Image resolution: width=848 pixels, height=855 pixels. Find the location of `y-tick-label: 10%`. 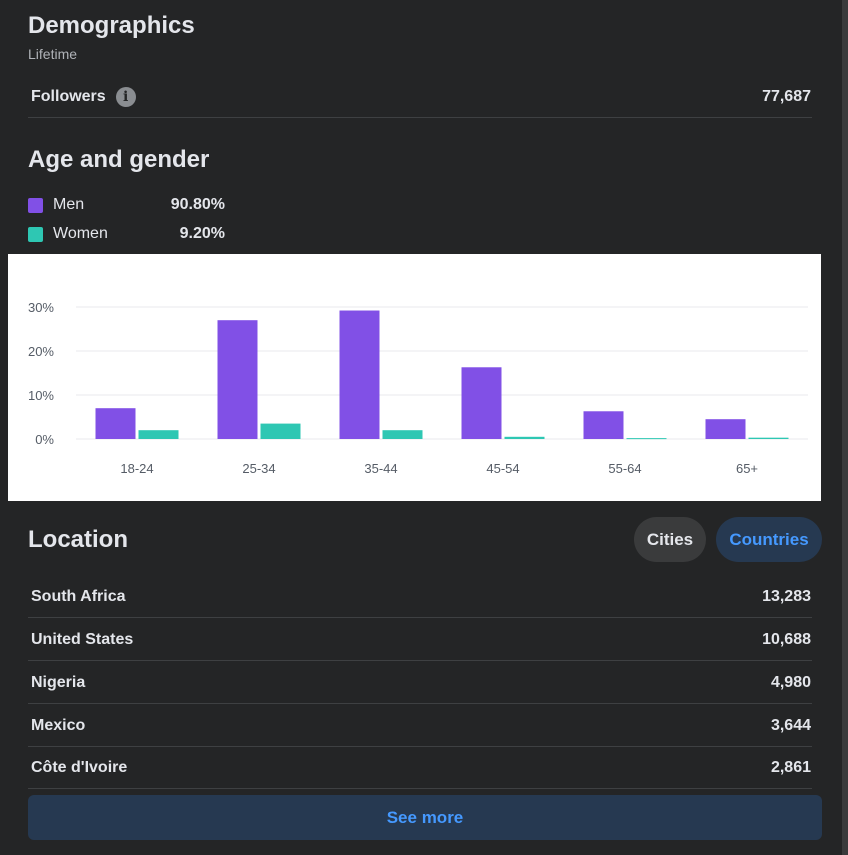

y-tick-label: 10% is located at coordinates (41, 395).